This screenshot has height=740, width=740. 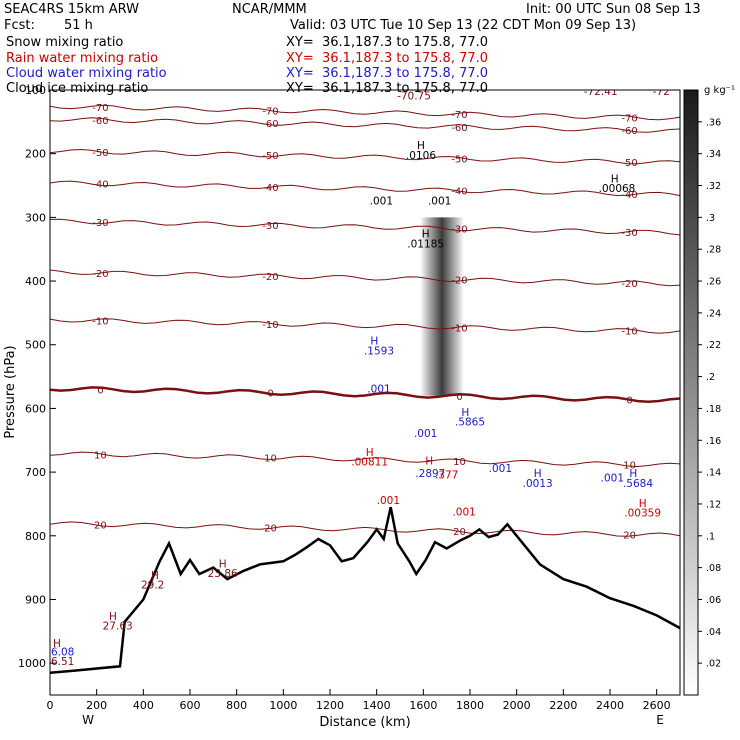 What do you see at coordinates (78, 25) in the screenshot?
I see `forecast-hours: 51 h` at bounding box center [78, 25].